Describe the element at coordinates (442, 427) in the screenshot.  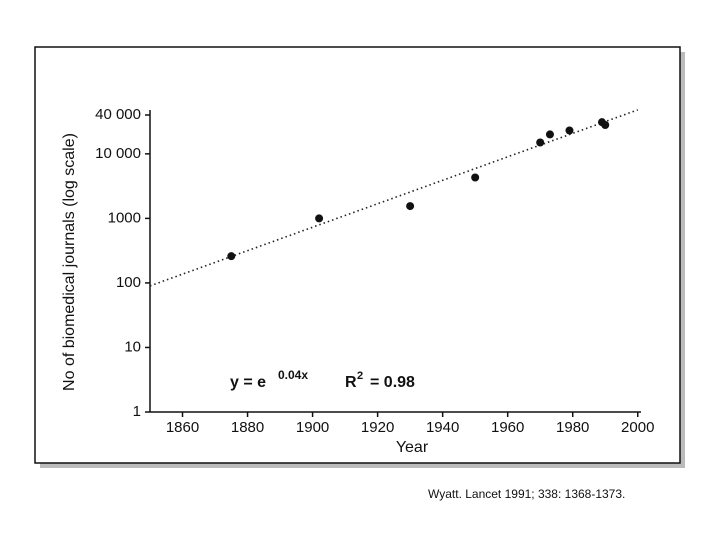
I see `x-tick-label: 1940` at that location.